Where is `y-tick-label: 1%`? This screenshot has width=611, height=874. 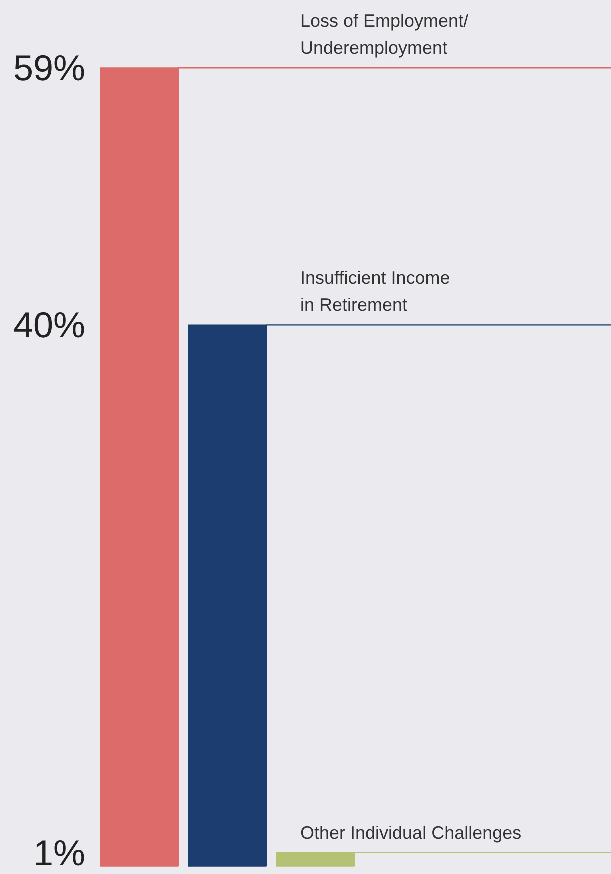 y-tick-label: 1% is located at coordinates (59, 853).